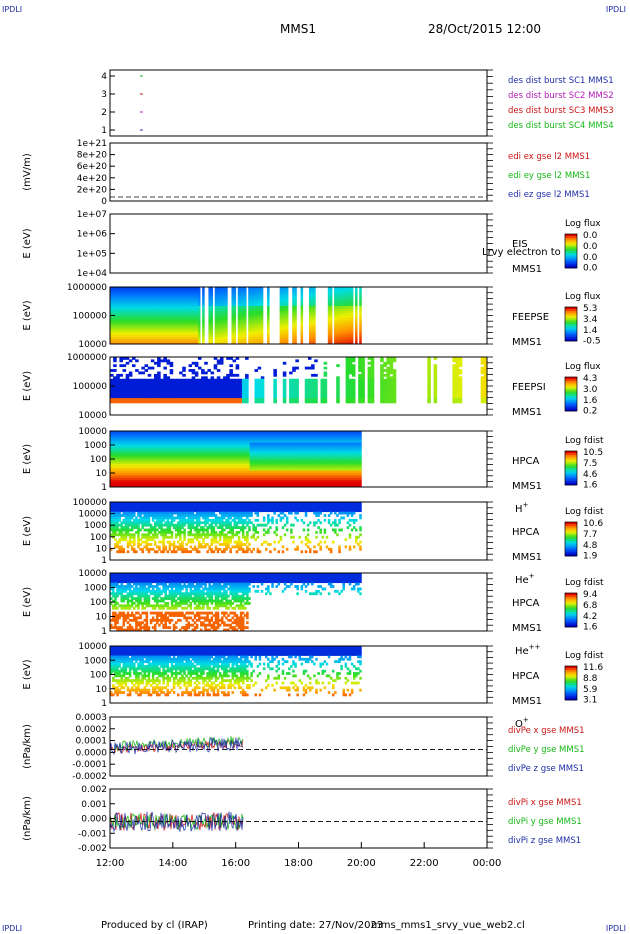 Image resolution: width=630 pixels, height=934 pixels. Describe the element at coordinates (298, 243) in the screenshot. I see `panel-frame` at that location.